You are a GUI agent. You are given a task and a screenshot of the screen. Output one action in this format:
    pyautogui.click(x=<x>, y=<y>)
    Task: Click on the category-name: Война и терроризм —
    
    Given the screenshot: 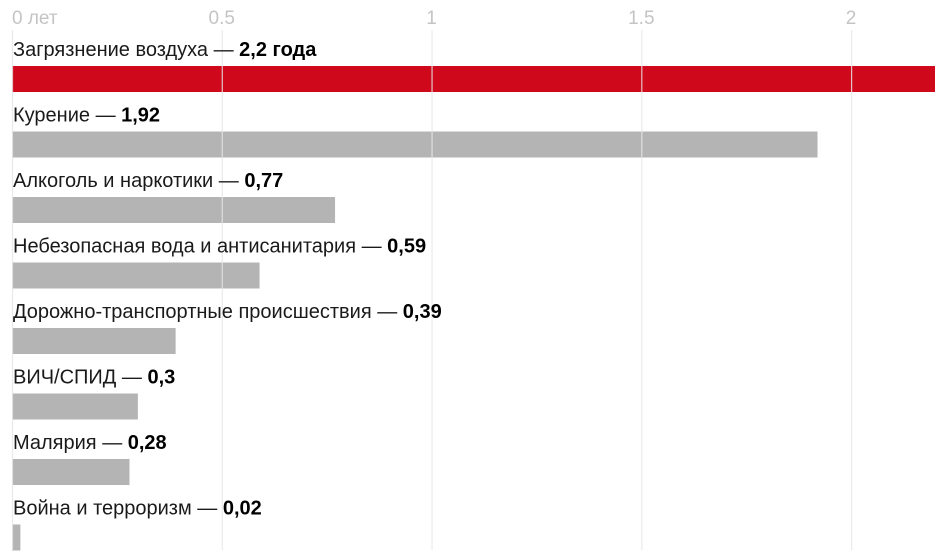 What is the action you would take?
    pyautogui.click(x=118, y=509)
    